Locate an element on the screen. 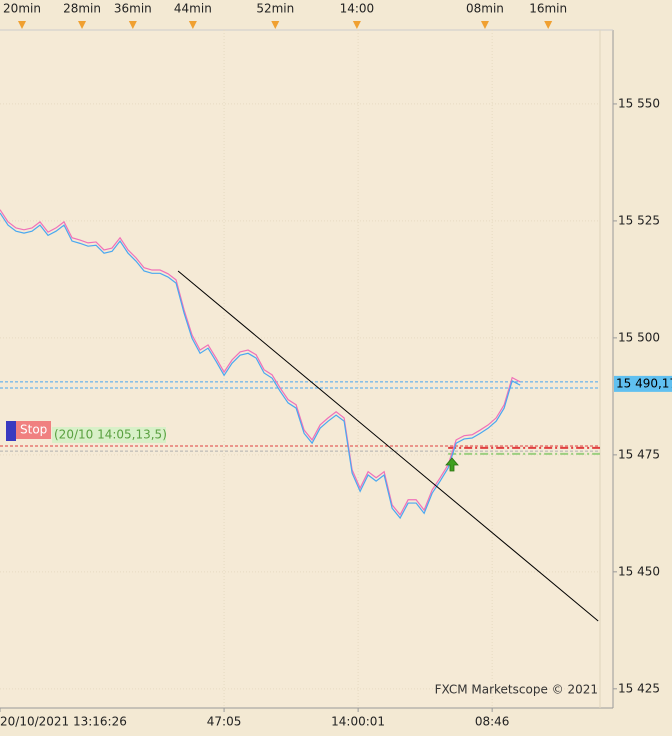 Image resolution: width=672 pixels, height=736 pixels. y-tick-label: 15 425 is located at coordinates (639, 688).